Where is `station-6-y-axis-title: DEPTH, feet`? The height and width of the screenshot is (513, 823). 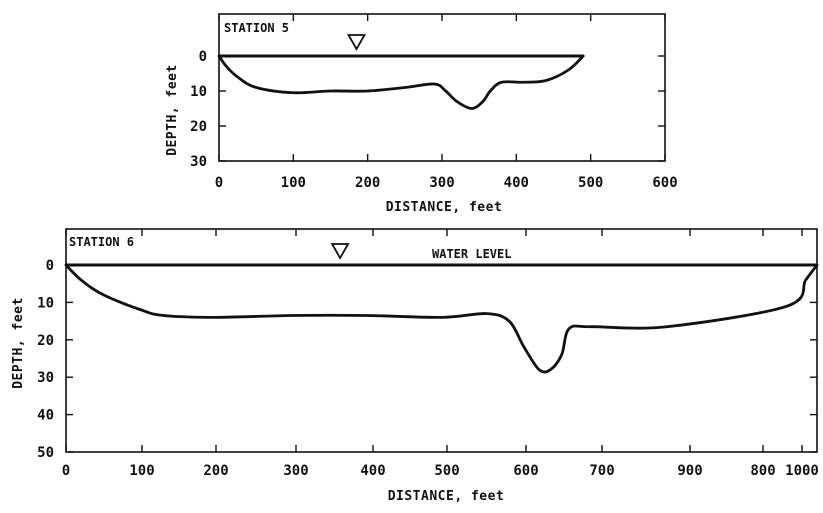 station-6-y-axis-title: DEPTH, feet is located at coordinates (18, 343).